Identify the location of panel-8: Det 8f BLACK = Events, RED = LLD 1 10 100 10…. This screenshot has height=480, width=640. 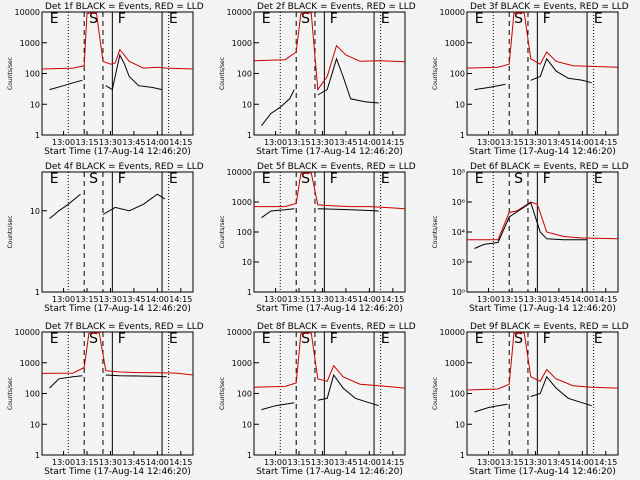
(317, 399).